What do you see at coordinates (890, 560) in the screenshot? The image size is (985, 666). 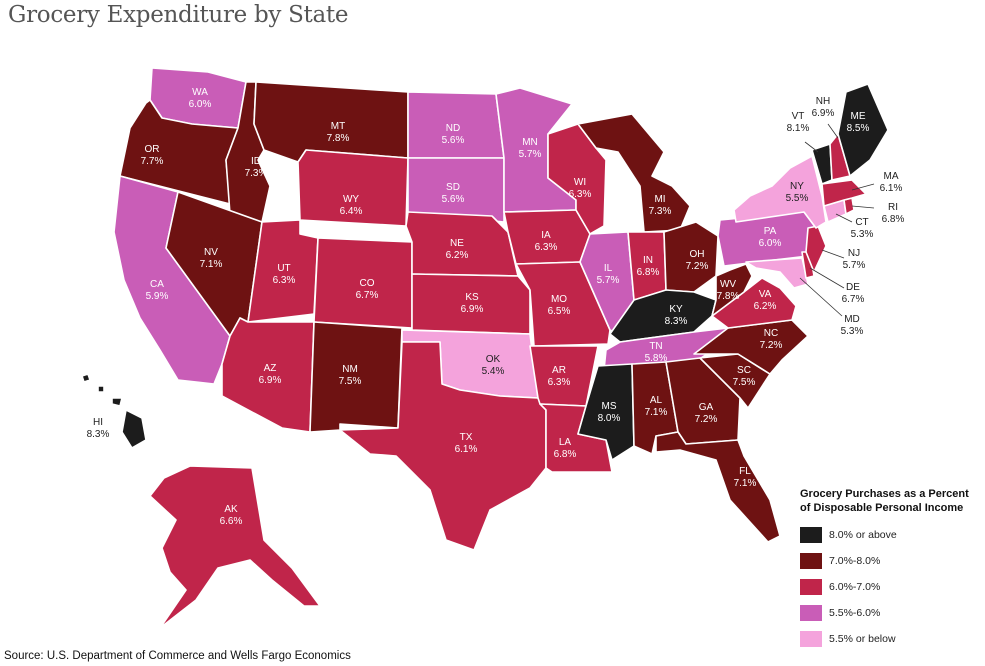 I see `legend-item: 7.0%-8.0%` at bounding box center [890, 560].